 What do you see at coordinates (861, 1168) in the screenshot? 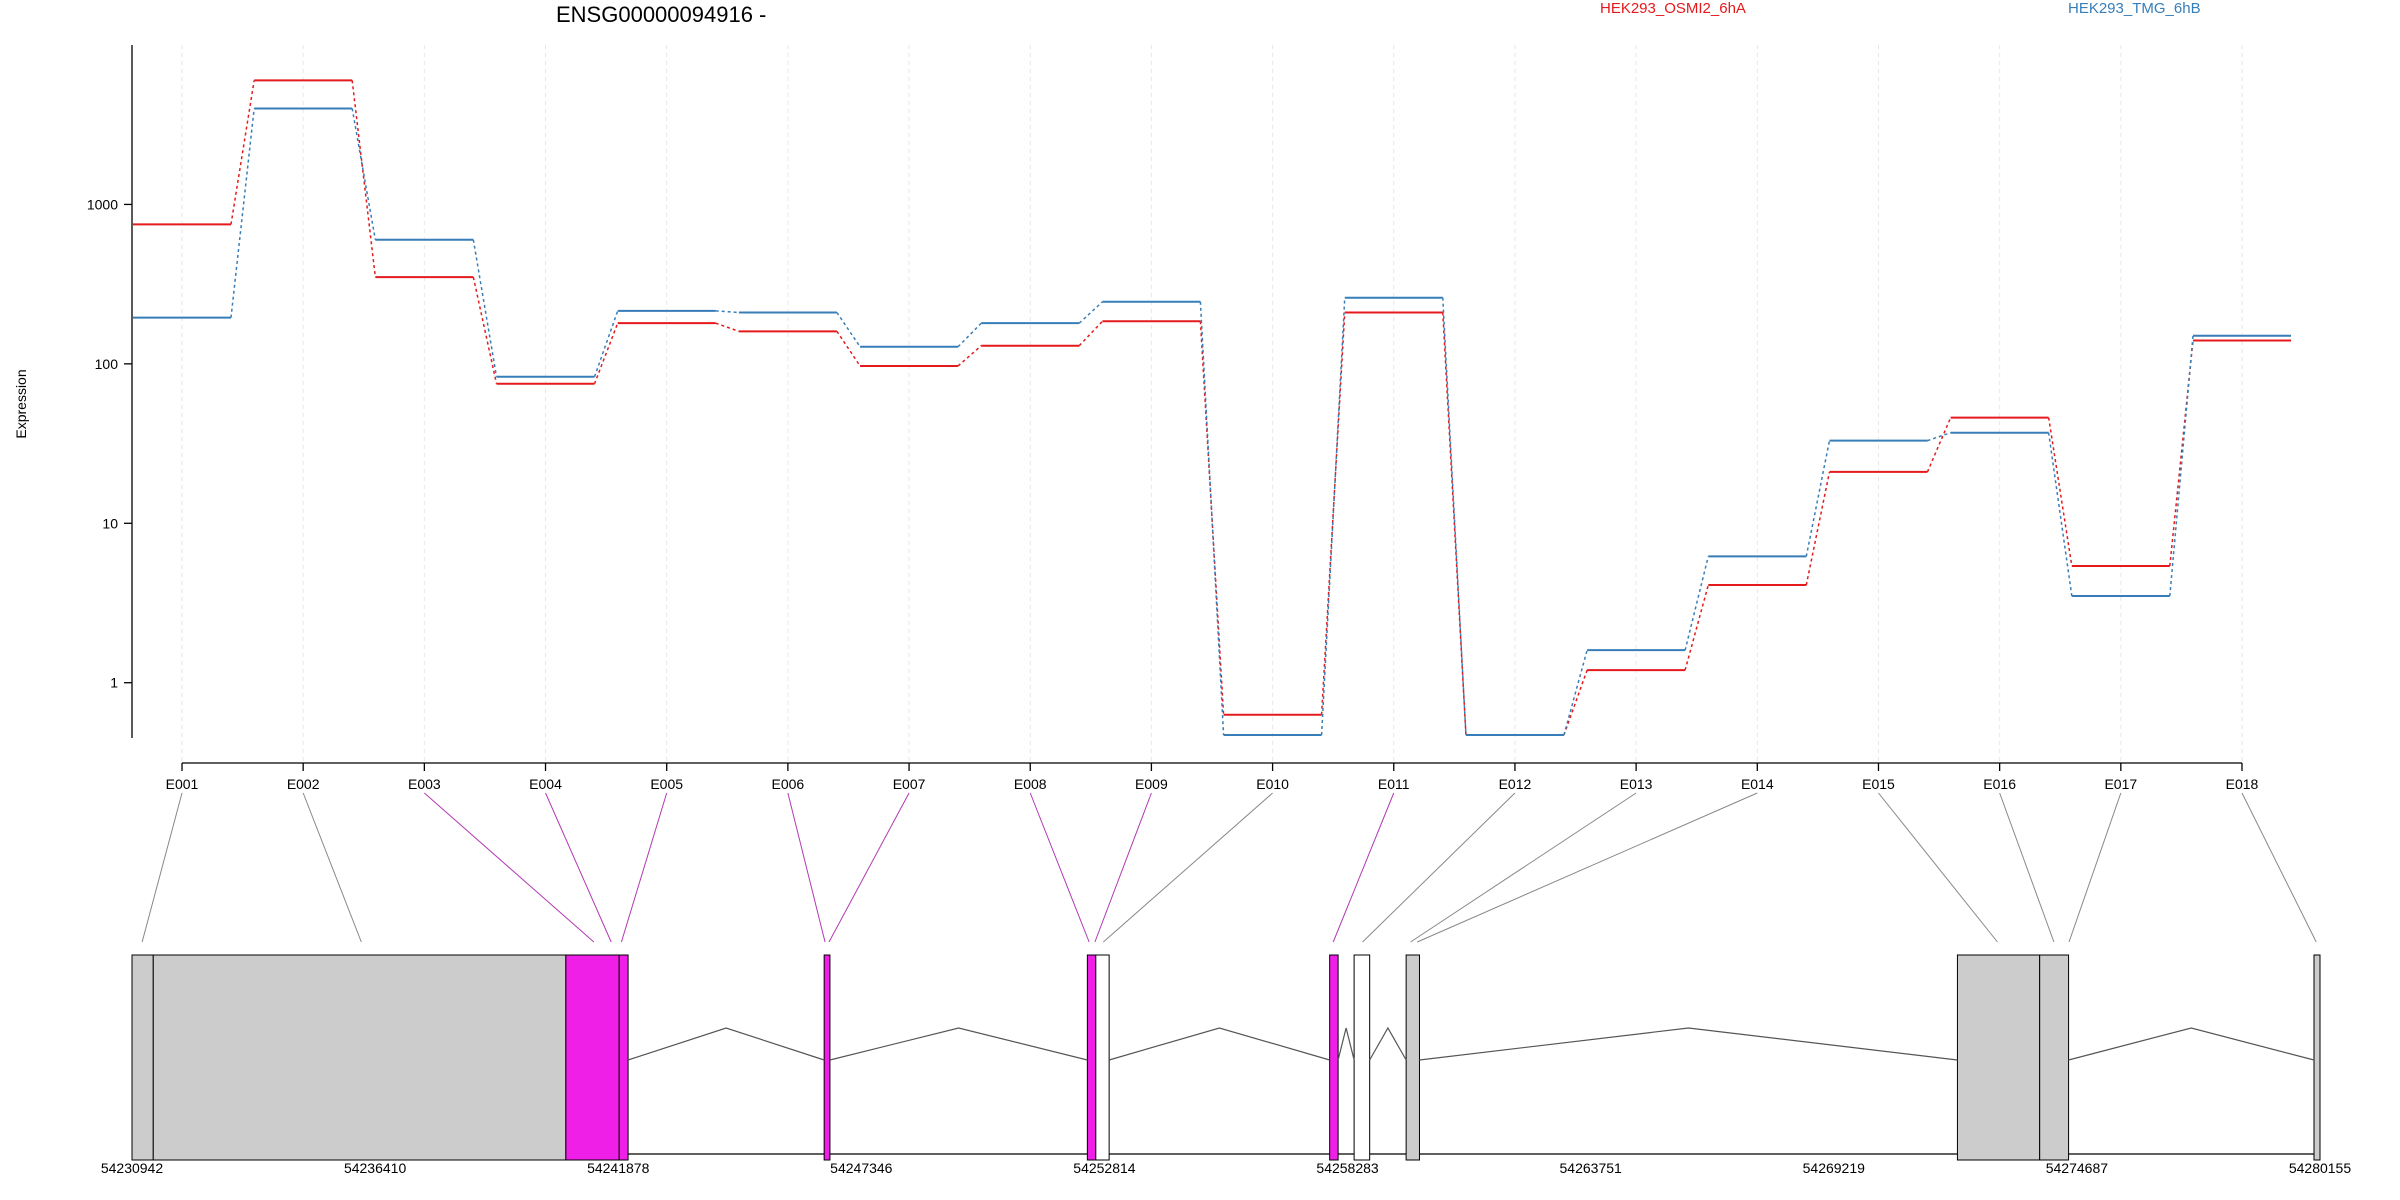
I see `genome-coordinate-label: 54247346` at bounding box center [861, 1168].